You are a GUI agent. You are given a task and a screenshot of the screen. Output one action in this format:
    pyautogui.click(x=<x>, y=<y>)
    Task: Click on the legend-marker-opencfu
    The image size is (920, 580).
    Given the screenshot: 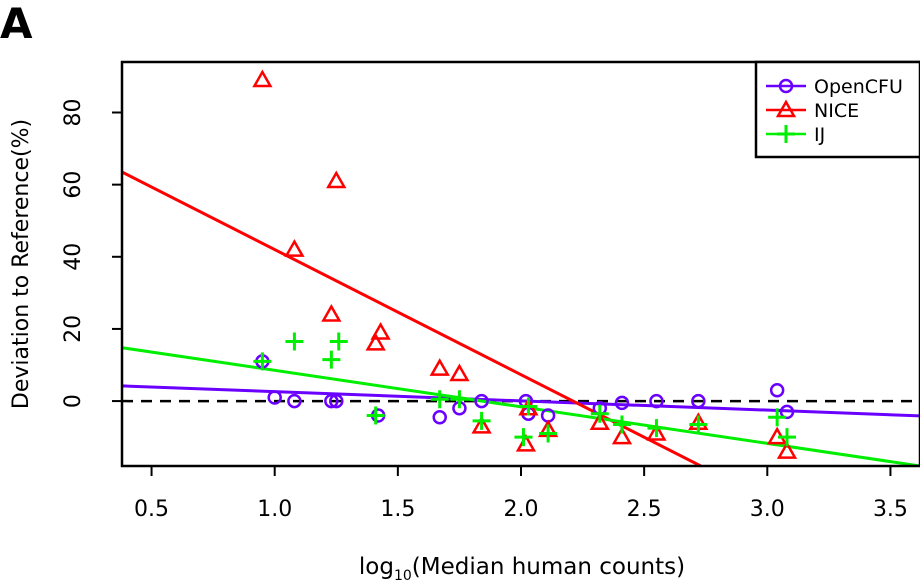 What is the action you would take?
    pyautogui.click(x=786, y=86)
    